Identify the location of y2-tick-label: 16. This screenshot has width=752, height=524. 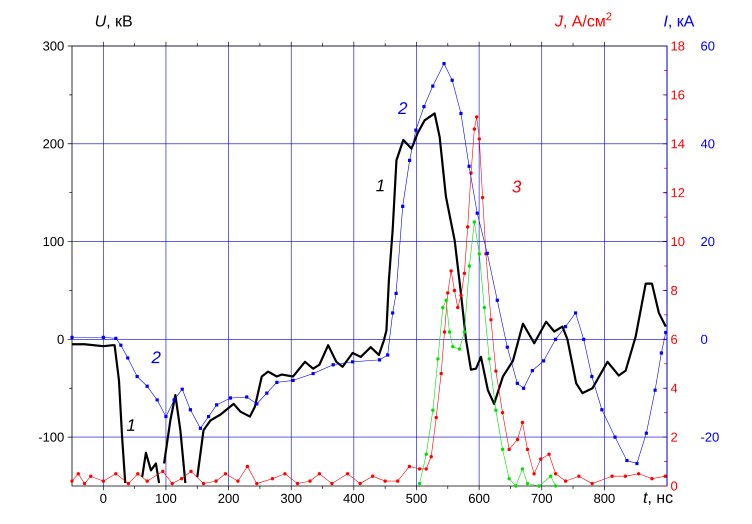
(678, 95).